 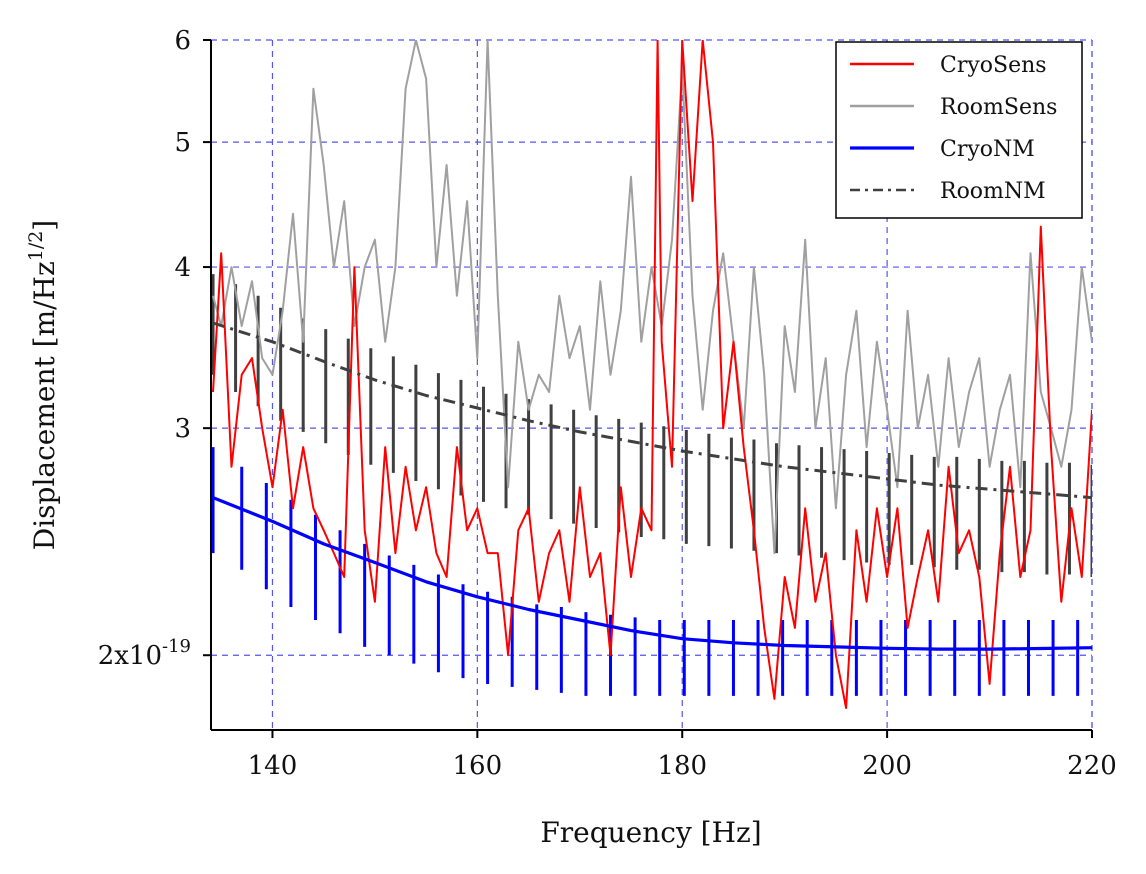 What do you see at coordinates (887, 766) in the screenshot?
I see `x-tick-label: 200` at bounding box center [887, 766].